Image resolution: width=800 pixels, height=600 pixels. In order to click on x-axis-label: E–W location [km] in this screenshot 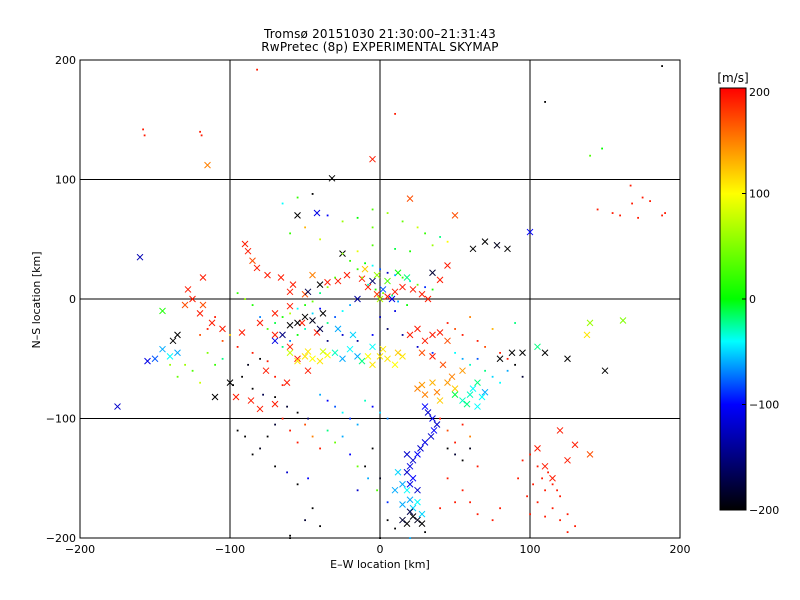, I will do `click(380, 564)`.